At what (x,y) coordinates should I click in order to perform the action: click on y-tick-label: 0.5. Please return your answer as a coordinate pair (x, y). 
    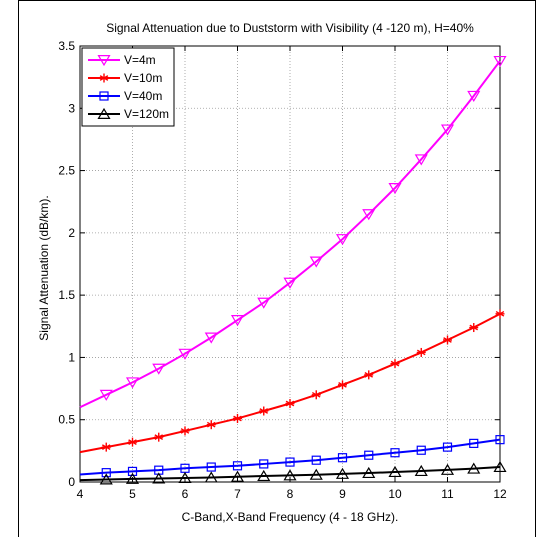
    Looking at the image, I should click on (66, 420).